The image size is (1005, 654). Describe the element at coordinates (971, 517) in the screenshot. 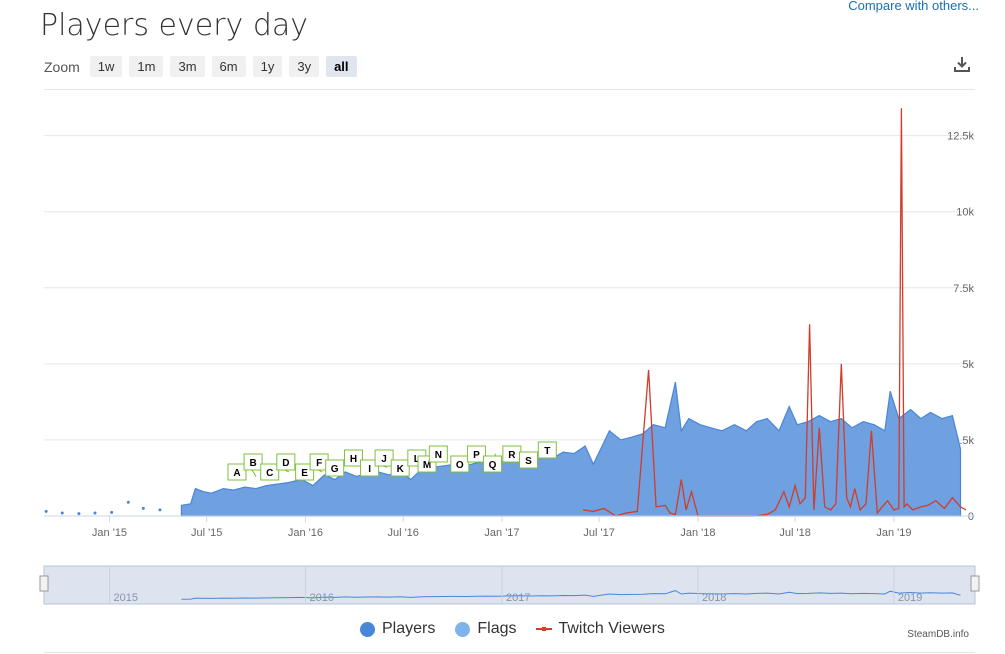

I see `y-tick-label: 0` at that location.